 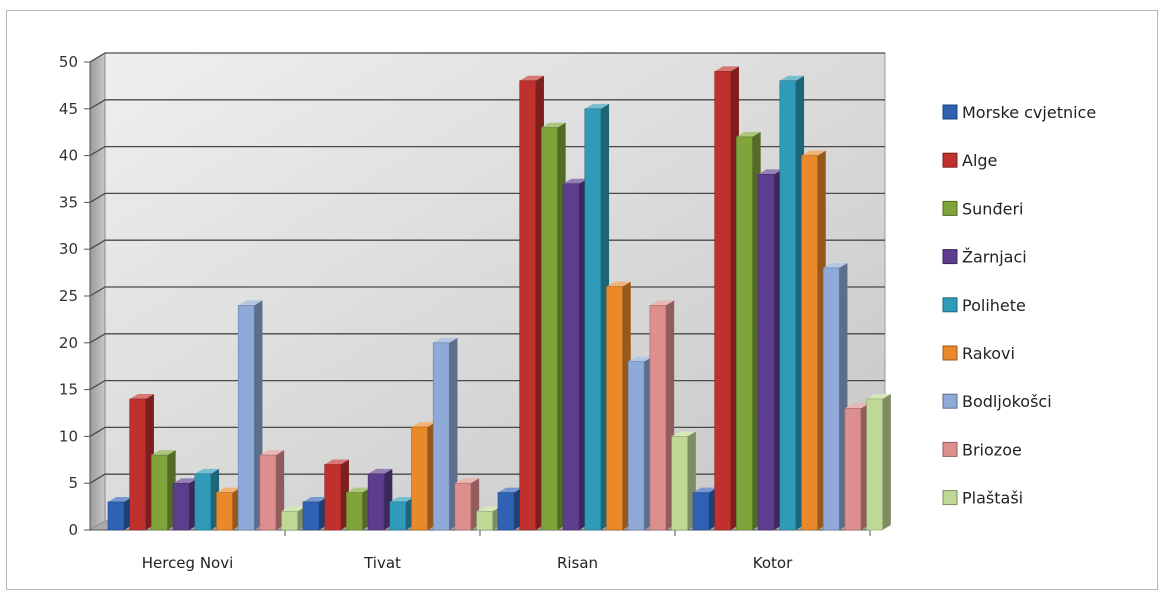 I want to click on legend-item: Alge, so click(x=969, y=160).